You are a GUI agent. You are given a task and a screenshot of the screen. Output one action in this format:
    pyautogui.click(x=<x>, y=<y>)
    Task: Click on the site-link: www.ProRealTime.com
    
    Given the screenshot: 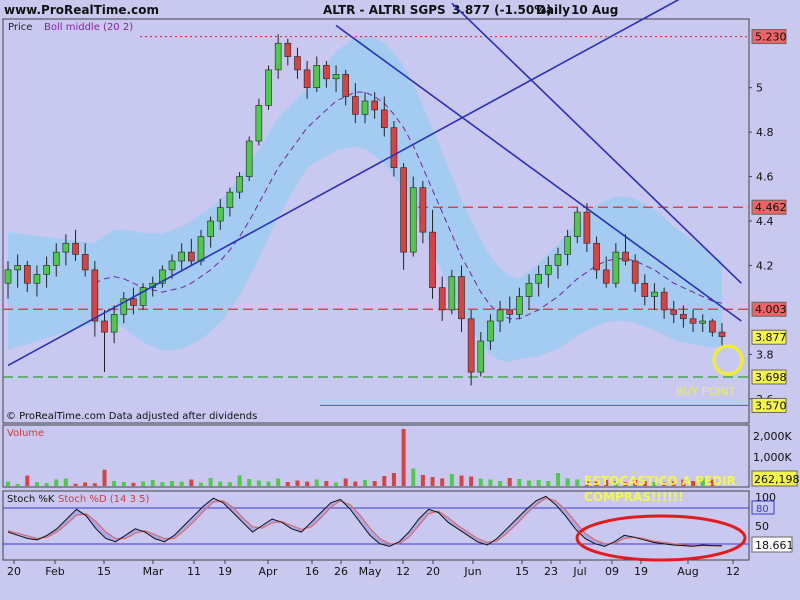 What is the action you would take?
    pyautogui.click(x=81, y=10)
    